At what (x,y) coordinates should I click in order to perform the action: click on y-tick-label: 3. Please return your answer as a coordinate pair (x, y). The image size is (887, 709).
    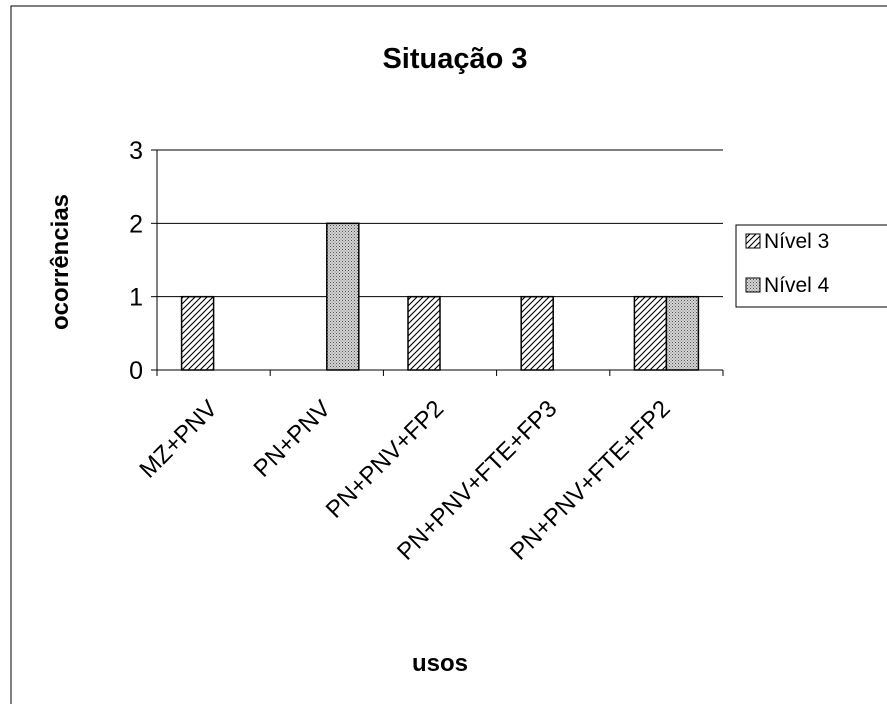
    Looking at the image, I should click on (136, 151).